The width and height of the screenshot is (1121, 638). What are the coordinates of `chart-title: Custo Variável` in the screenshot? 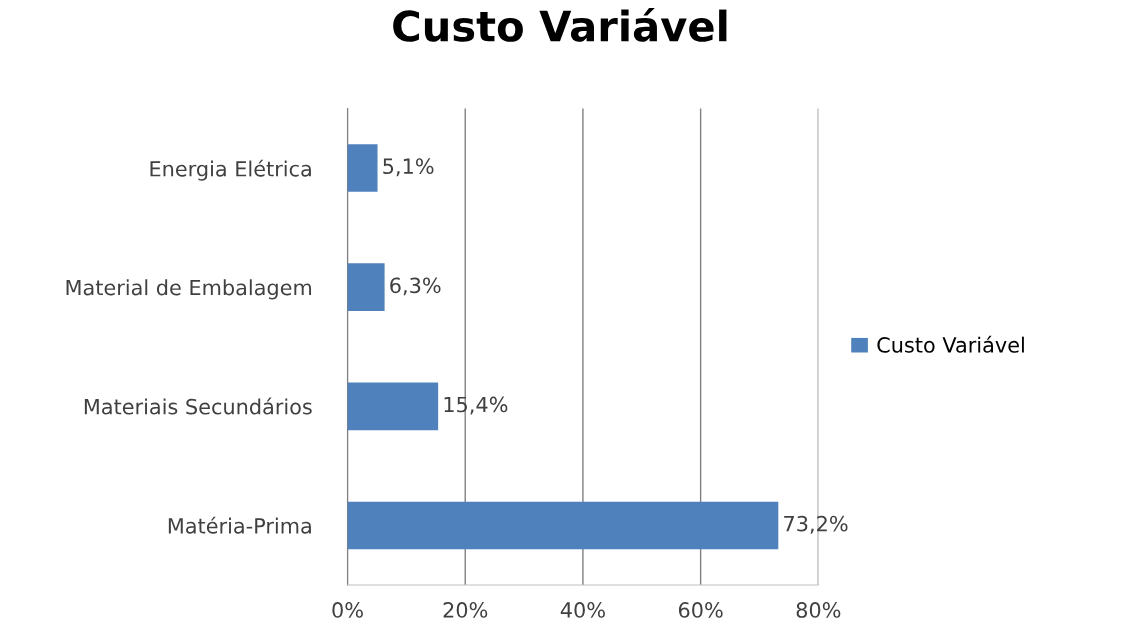 It's located at (560, 24).